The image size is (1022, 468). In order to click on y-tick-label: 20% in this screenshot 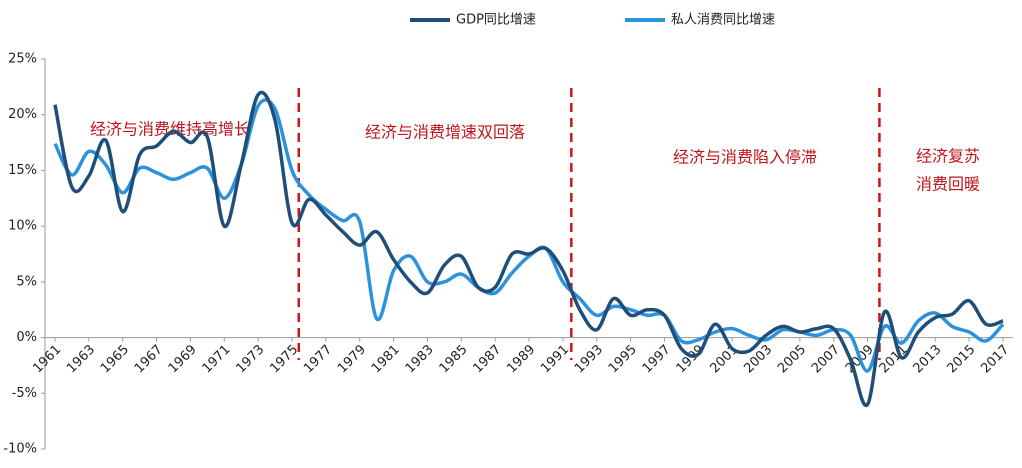, I will do `click(22, 114)`.